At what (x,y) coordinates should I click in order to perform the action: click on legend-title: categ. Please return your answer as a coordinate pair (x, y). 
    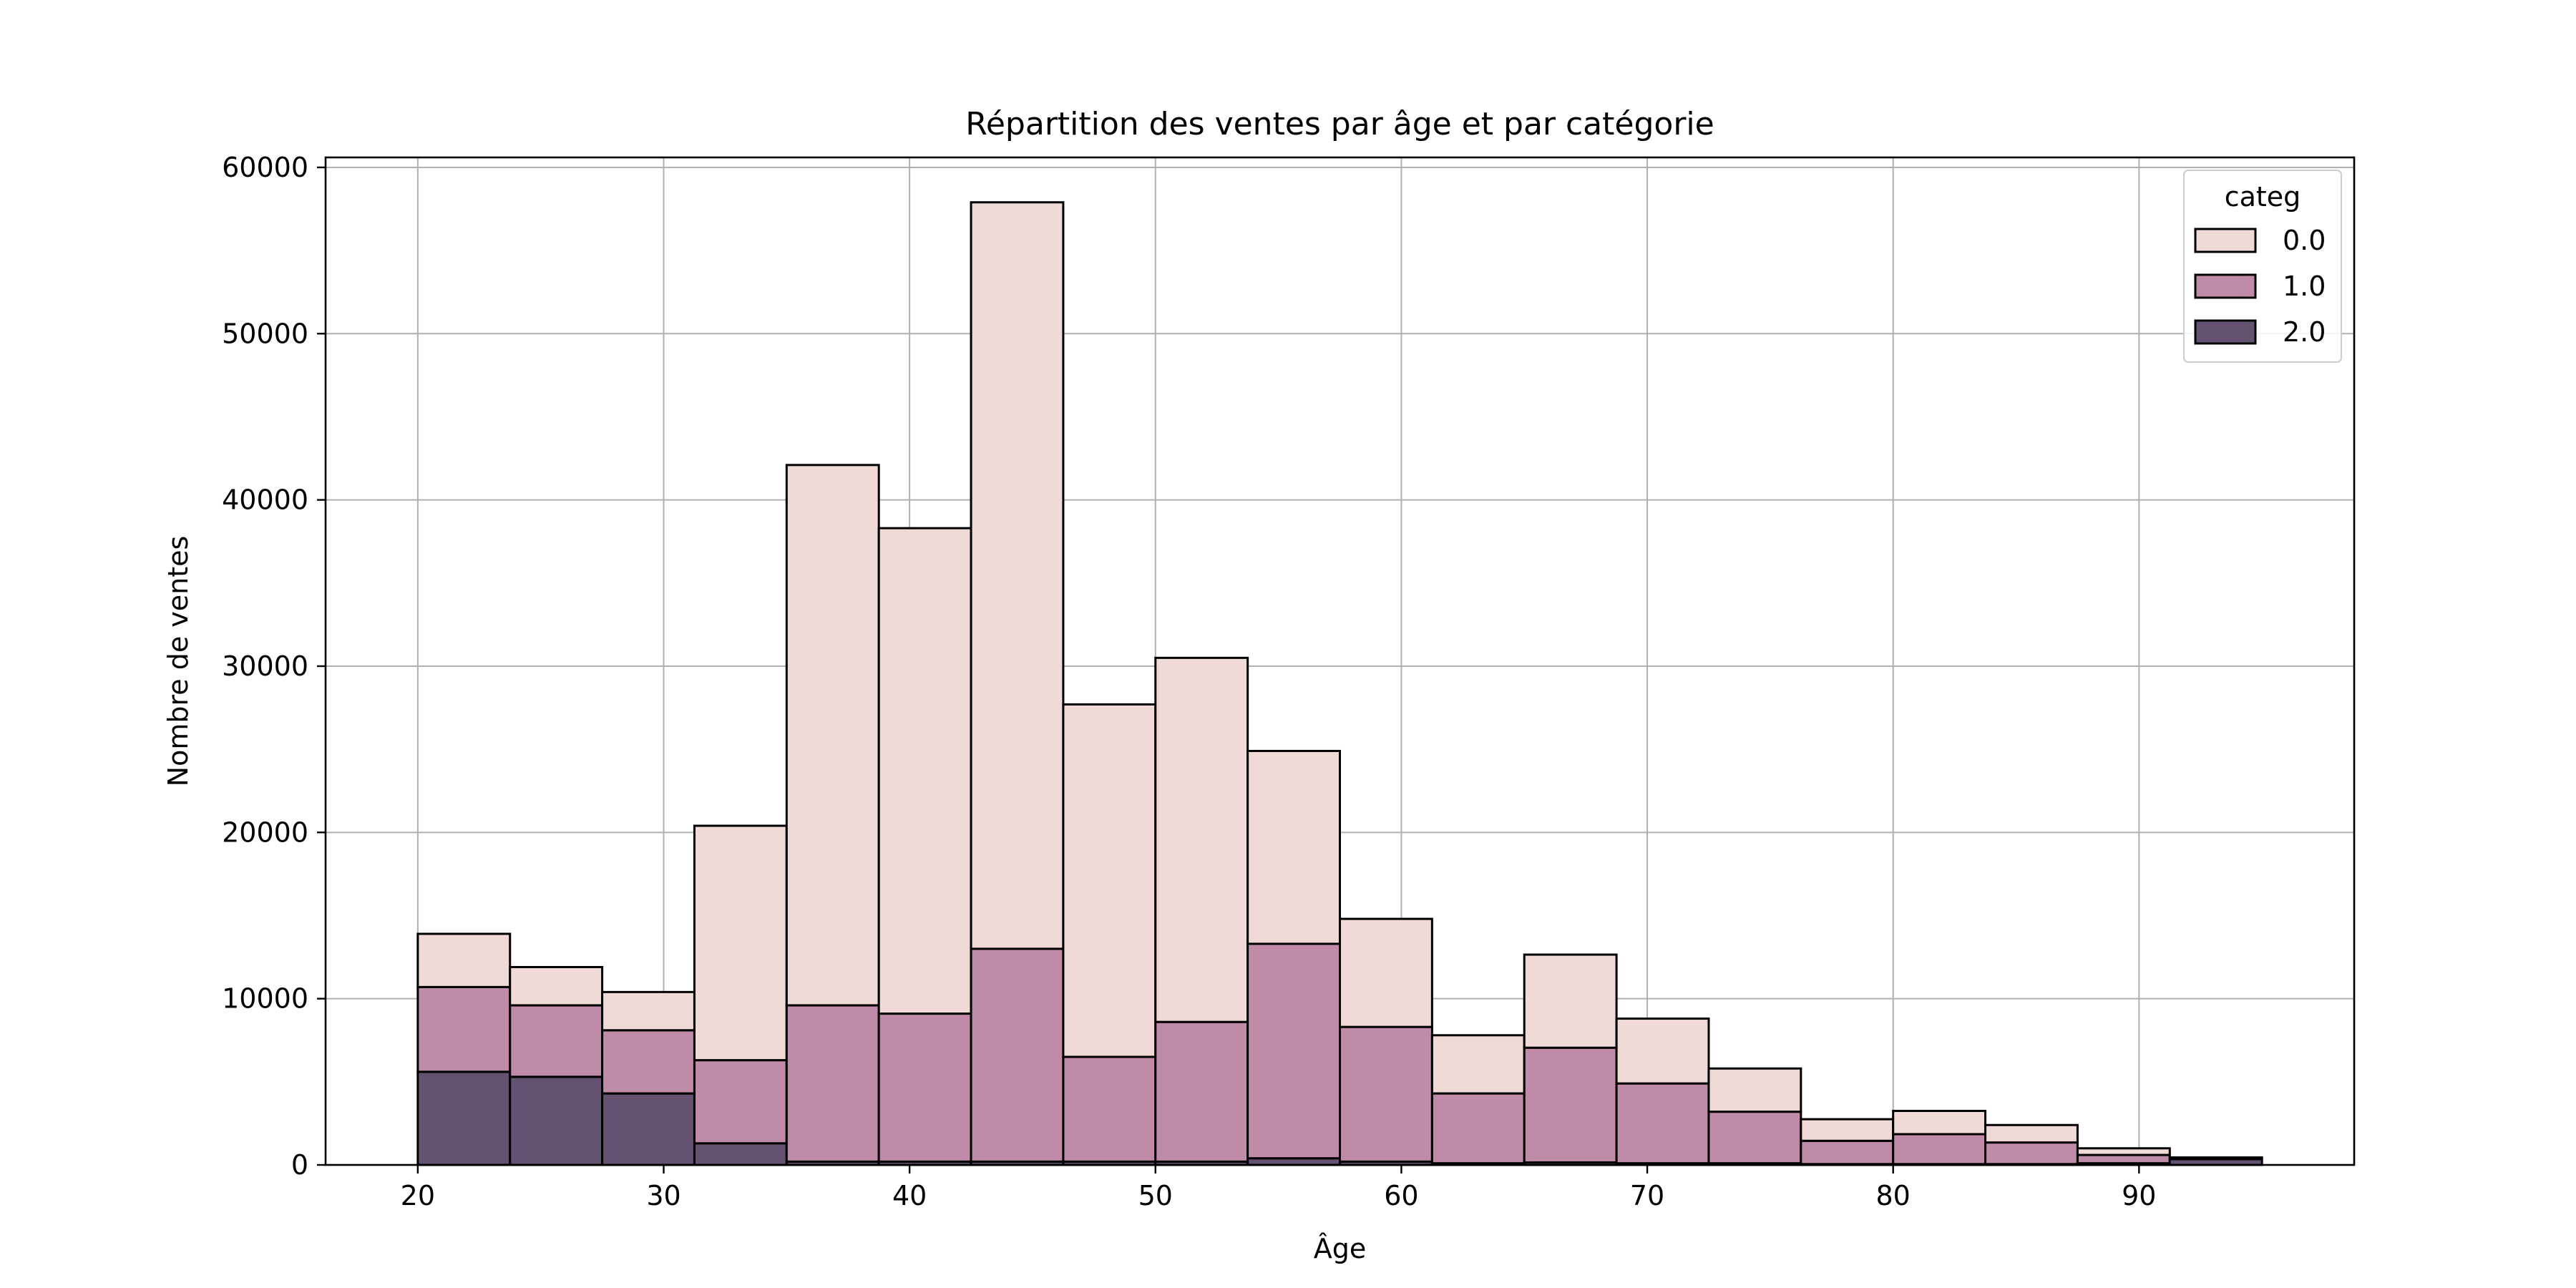
    Looking at the image, I should click on (2263, 197).